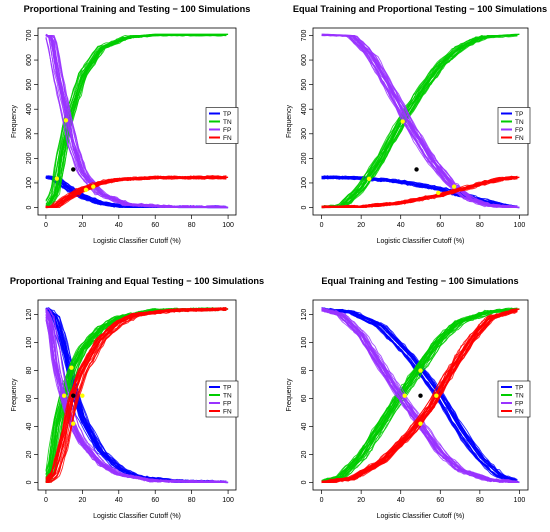 This screenshot has height=532, width=550. What do you see at coordinates (29, 85) in the screenshot?
I see `y-tick-label: 500` at bounding box center [29, 85].